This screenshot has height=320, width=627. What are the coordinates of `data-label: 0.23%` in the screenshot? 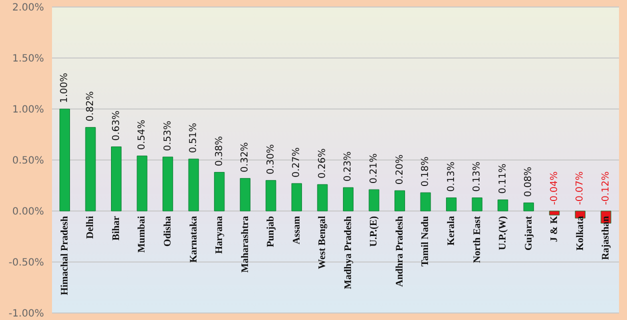 It's located at (348, 166).